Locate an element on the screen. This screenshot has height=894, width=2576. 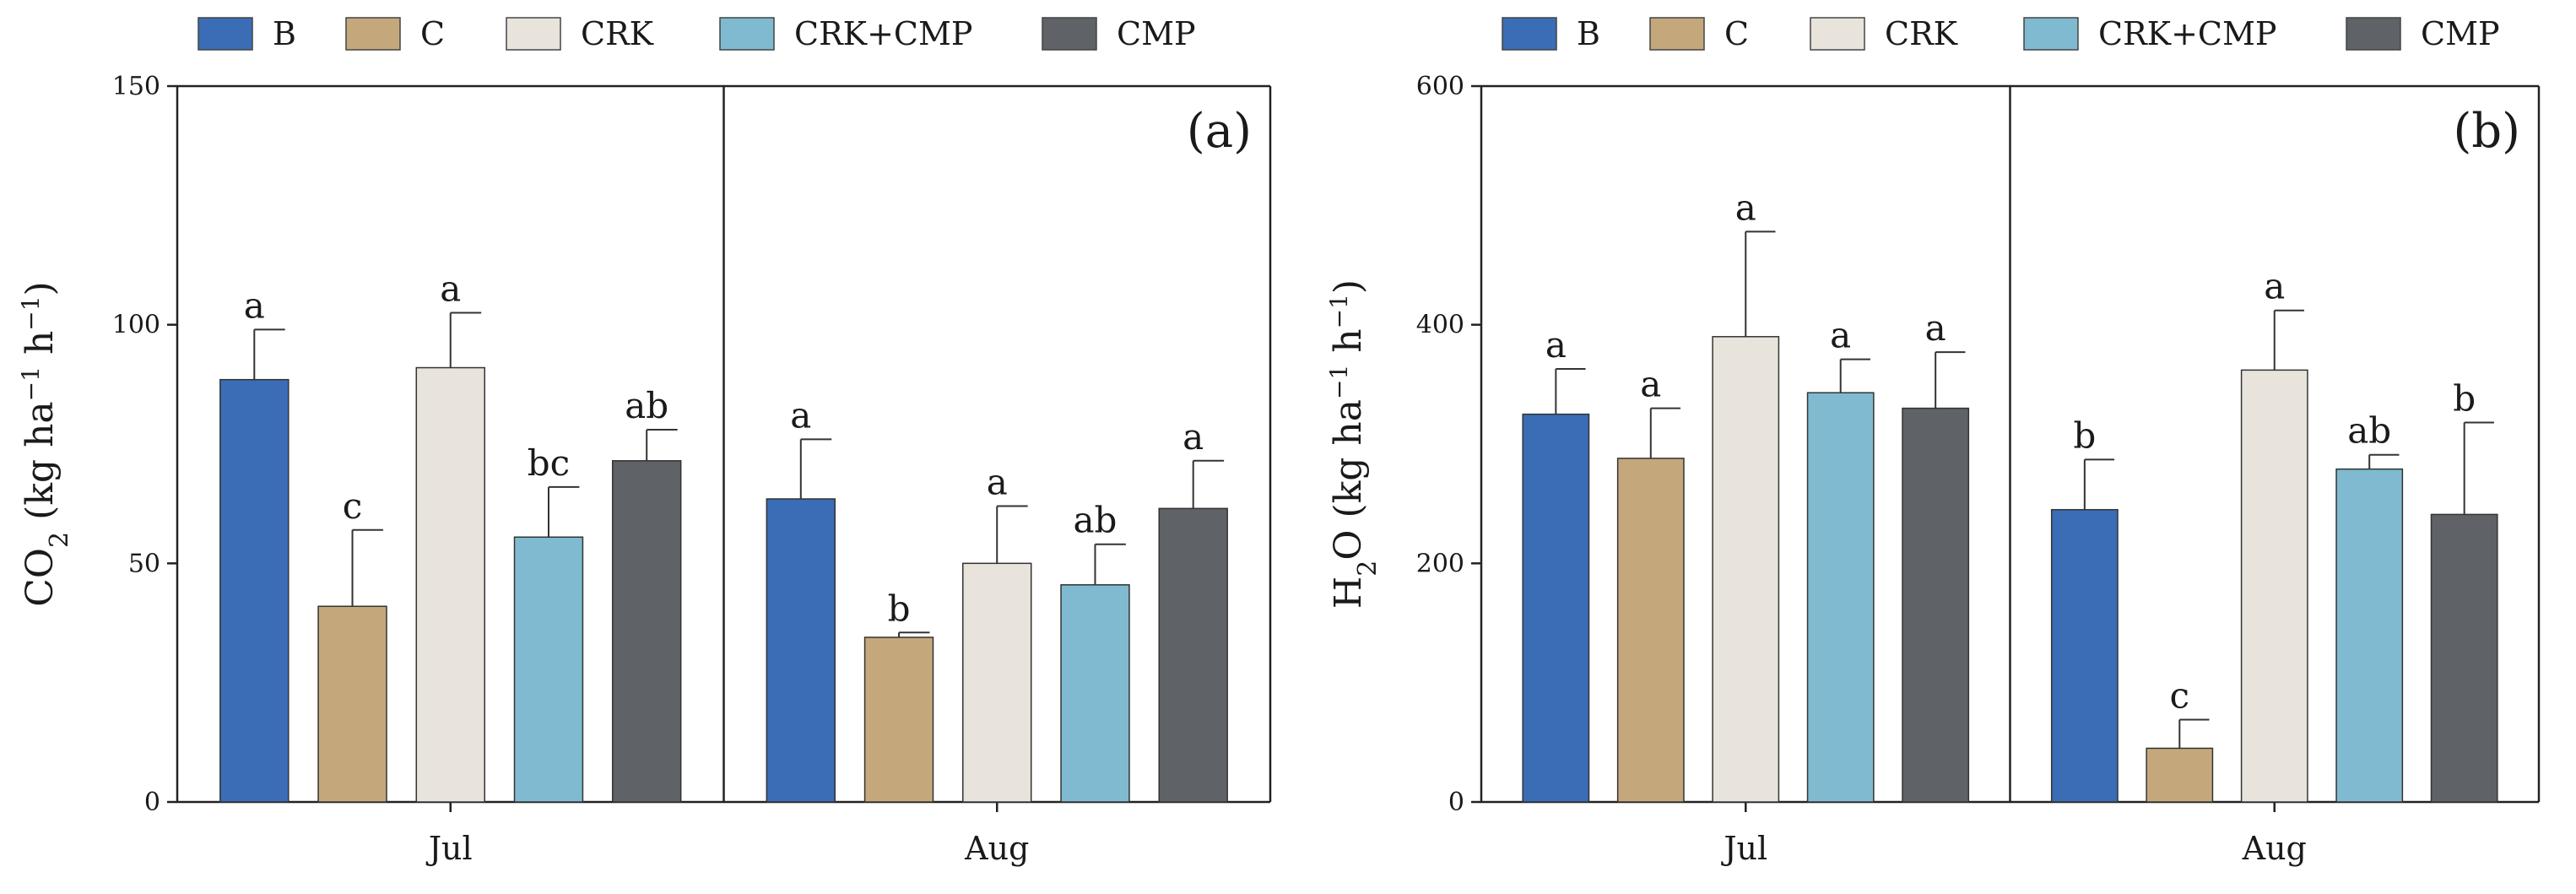
y-tick-label: 200 is located at coordinates (1440, 563).